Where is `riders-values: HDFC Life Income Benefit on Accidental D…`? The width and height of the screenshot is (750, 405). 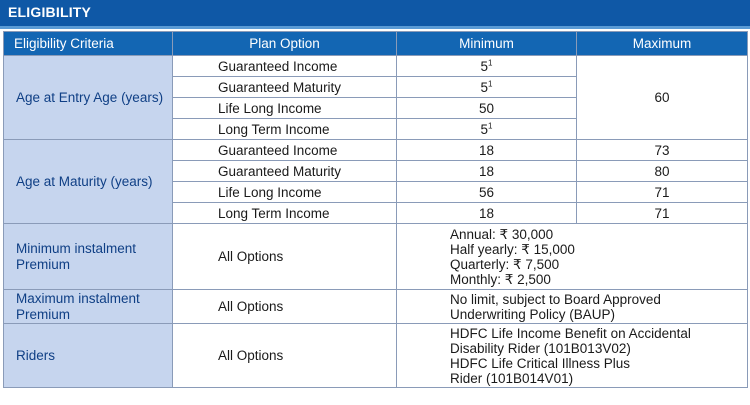
riders-values: HDFC Life Income Benefit on Accidental D… is located at coordinates (572, 355).